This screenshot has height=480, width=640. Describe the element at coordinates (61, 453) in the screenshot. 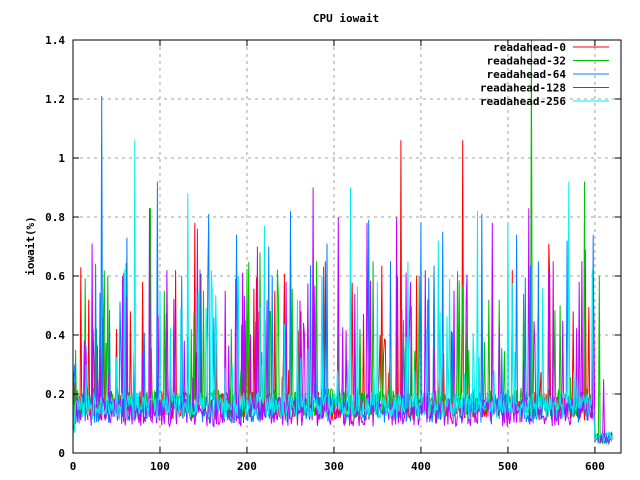

I see `y-tick-label: 0` at that location.